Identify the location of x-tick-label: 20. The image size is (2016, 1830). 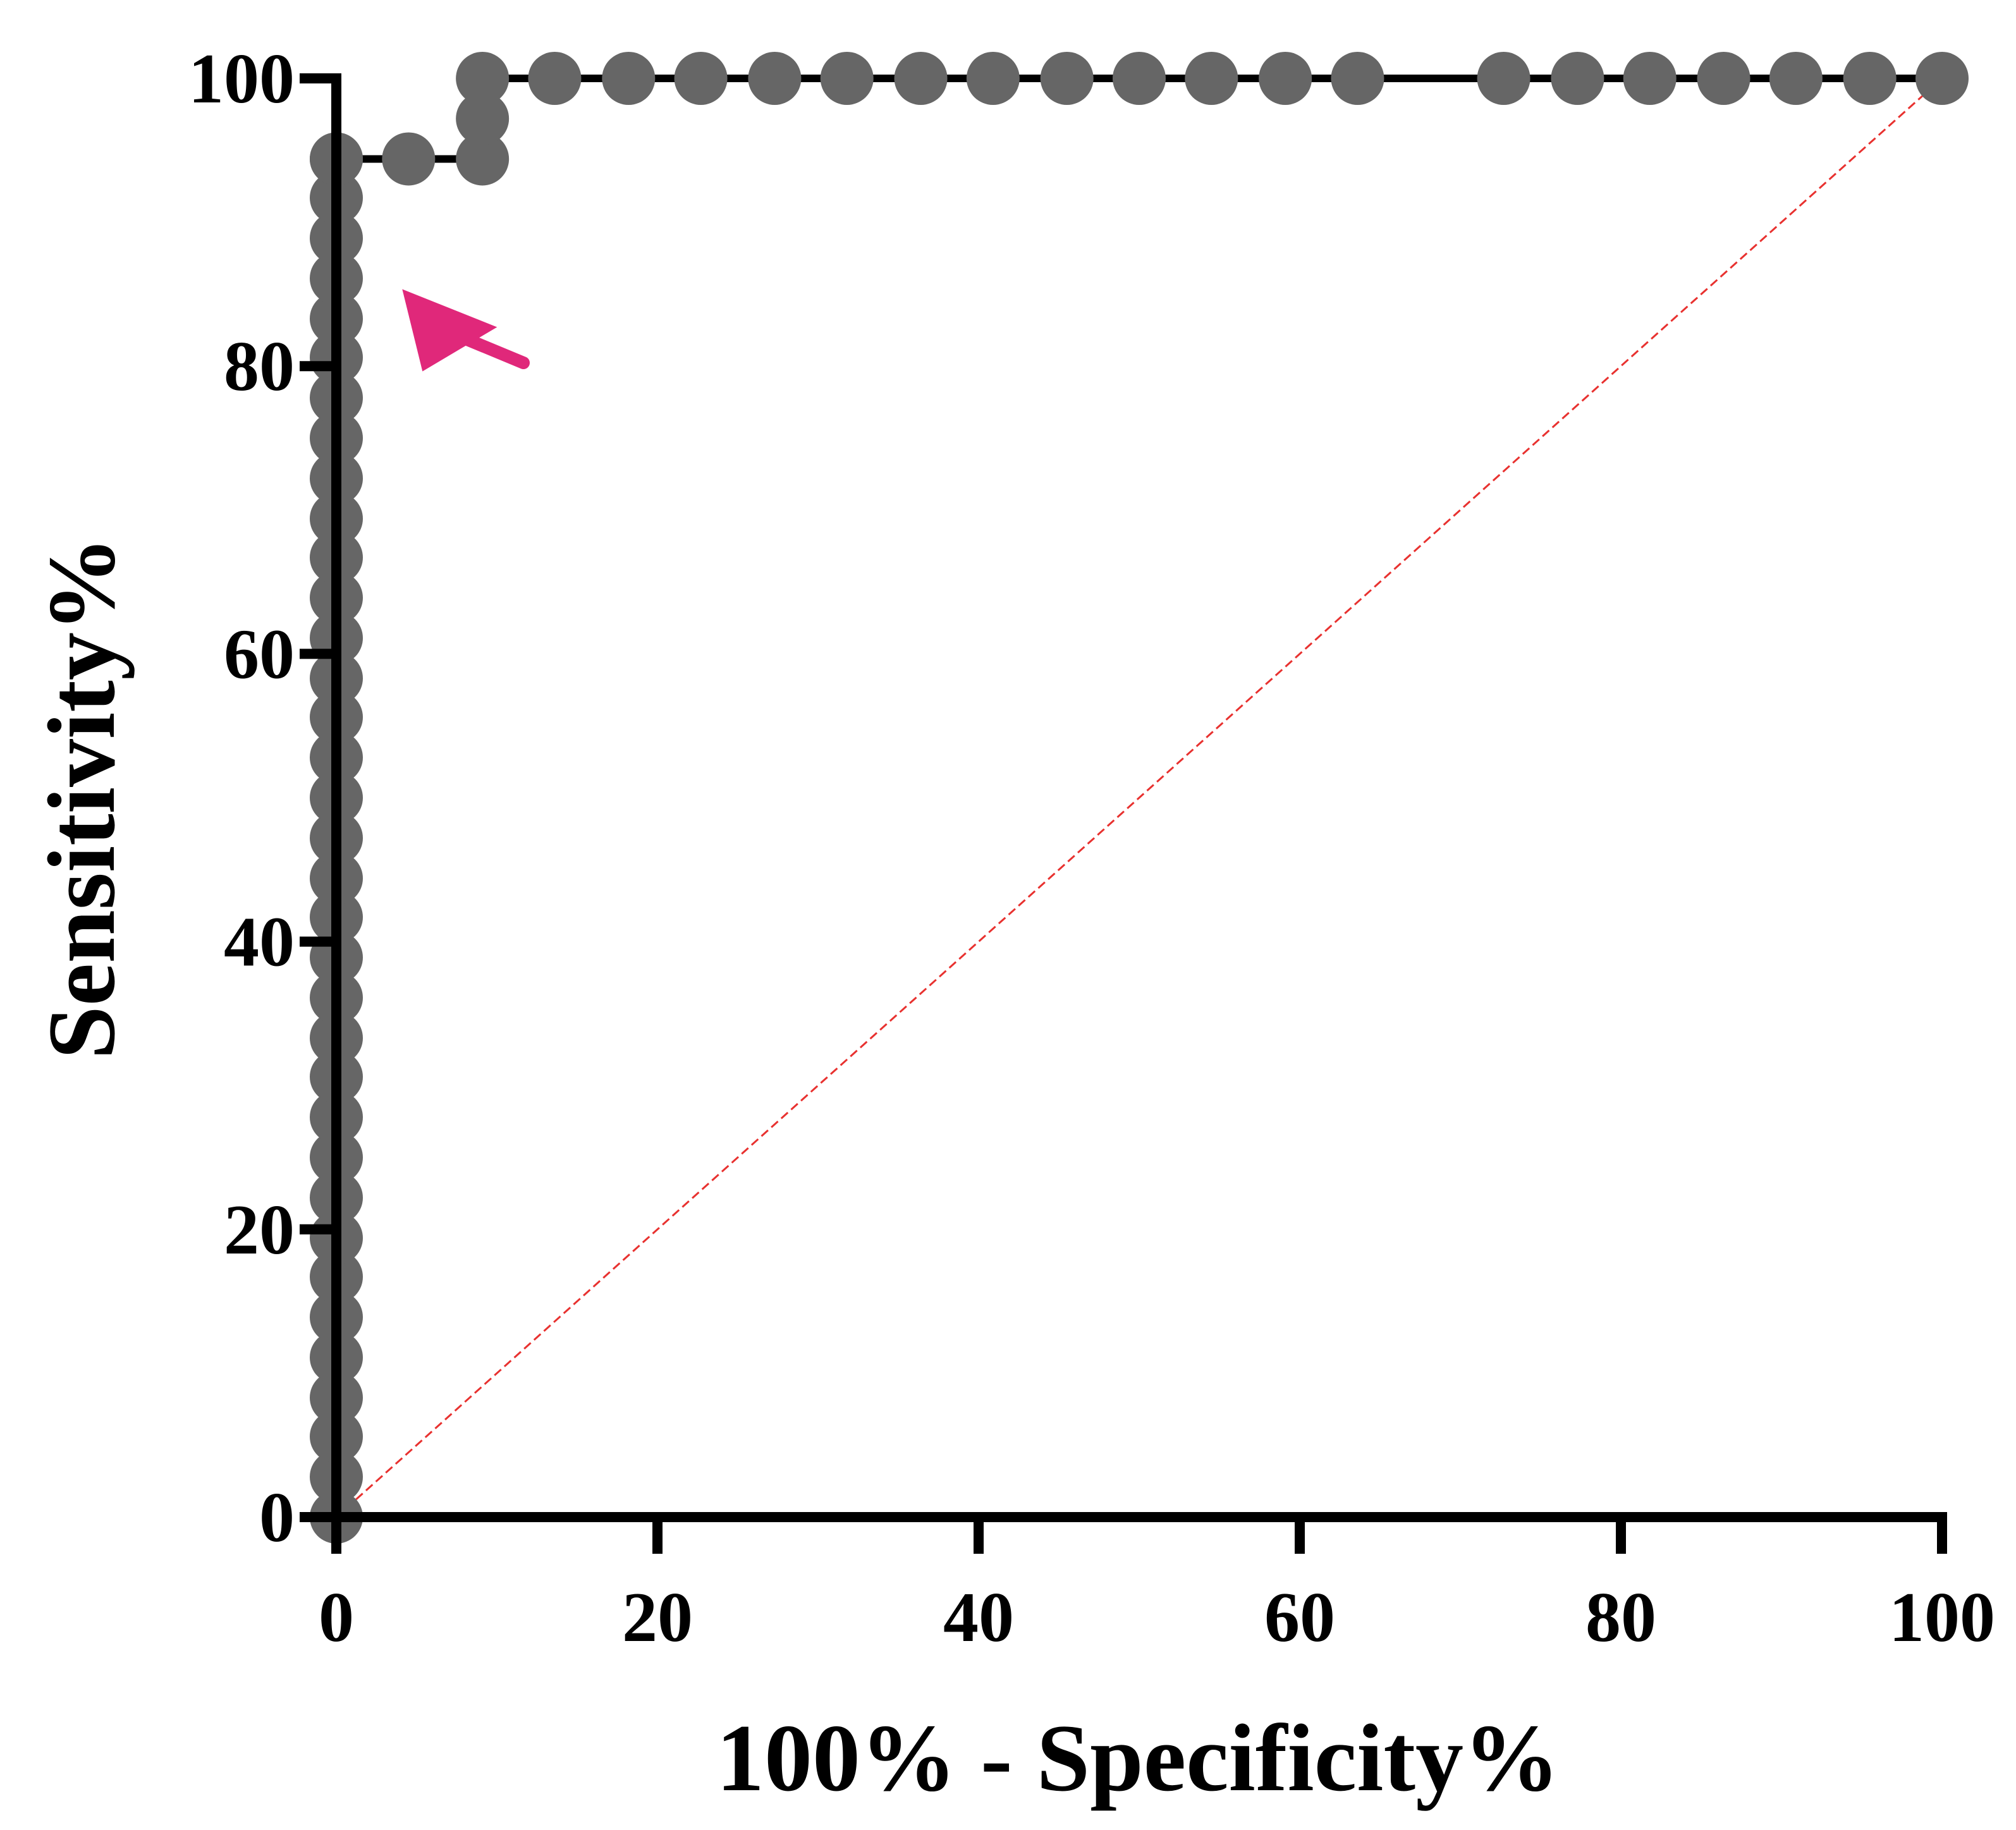
(657, 1617).